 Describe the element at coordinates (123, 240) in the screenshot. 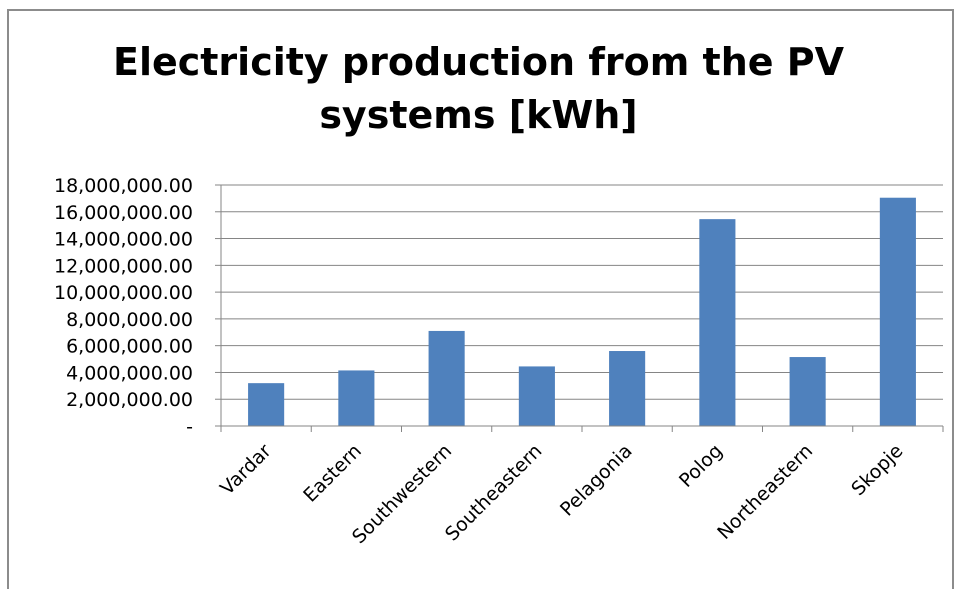

I see `y-tick-label: 14,000,000.00` at that location.